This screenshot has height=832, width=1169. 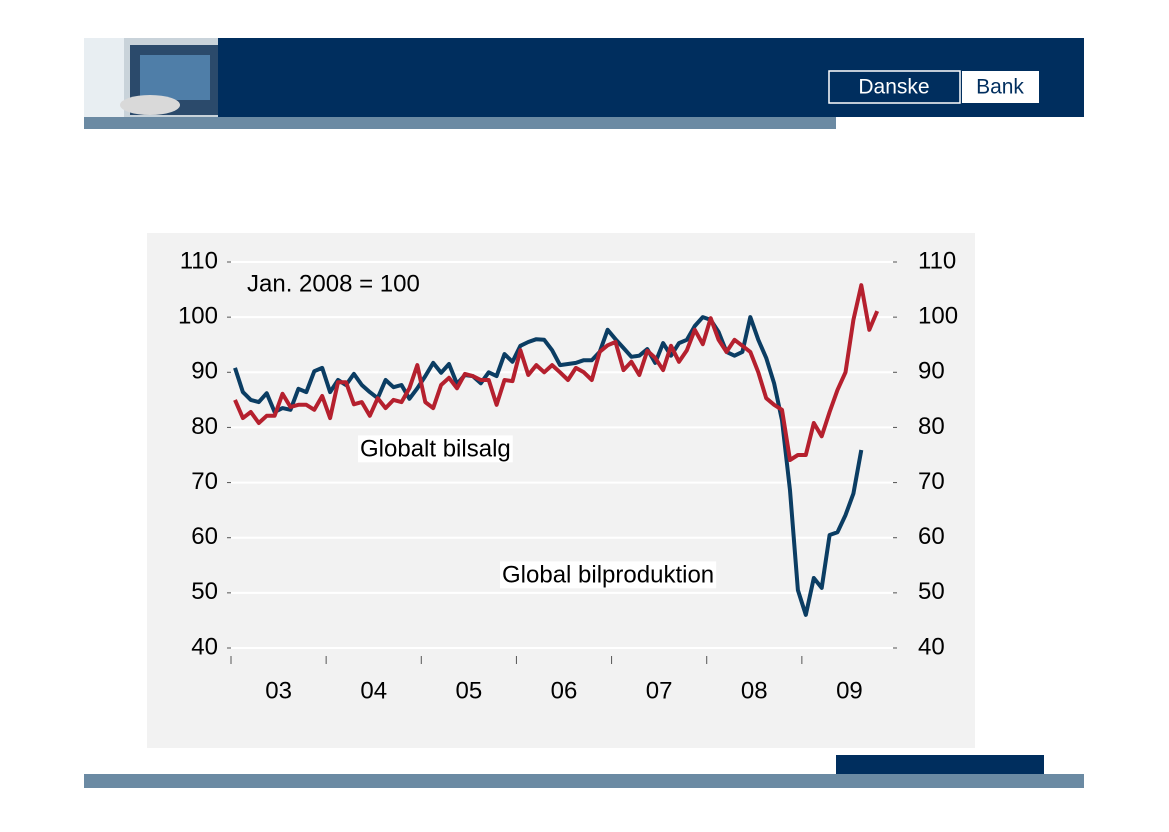 I want to click on y2-tick-label: 70, so click(x=931, y=481).